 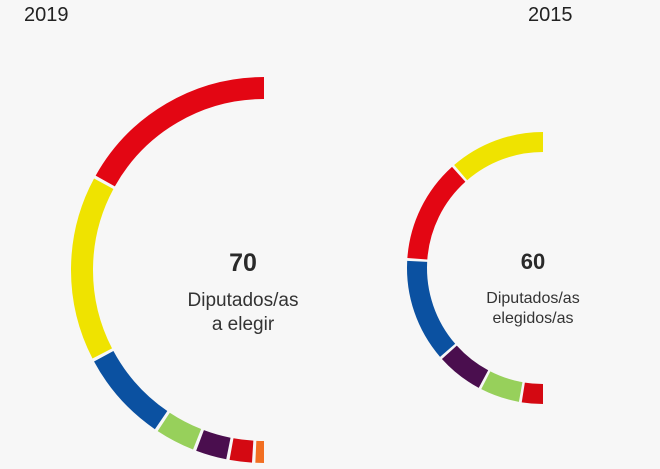 What do you see at coordinates (533, 318) in the screenshot?
I see `chart-2015-center-label-2: elegidos/as` at bounding box center [533, 318].